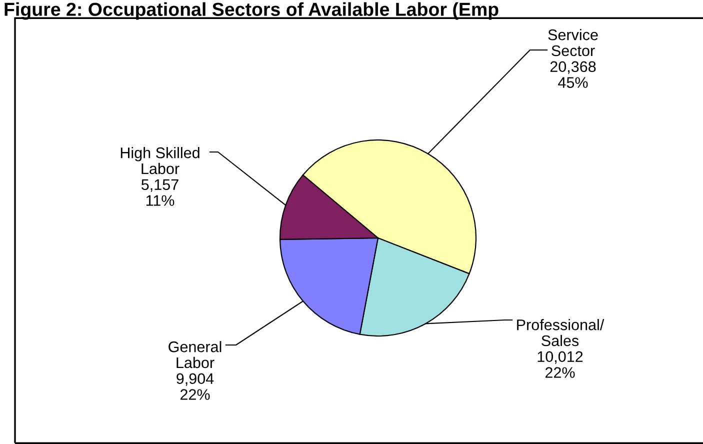 This screenshot has height=444, width=703. Describe the element at coordinates (195, 354) in the screenshot. I see `slice-label: General Labor` at that location.